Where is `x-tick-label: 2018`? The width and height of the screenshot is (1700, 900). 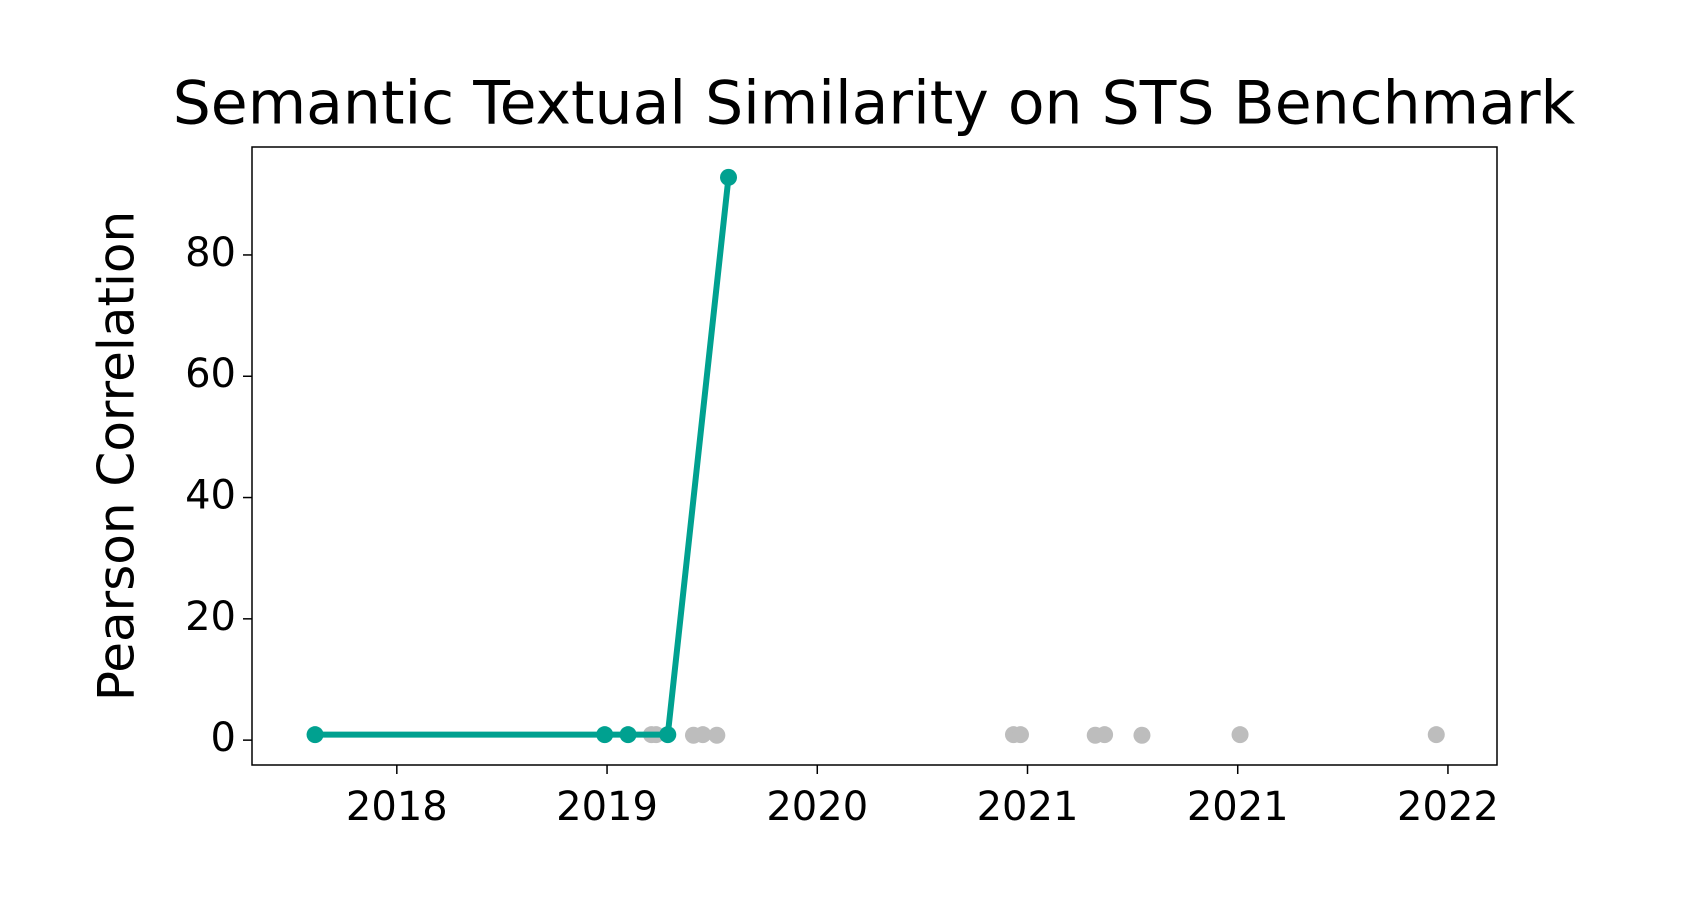 x-tick-label: 2018 is located at coordinates (397, 807).